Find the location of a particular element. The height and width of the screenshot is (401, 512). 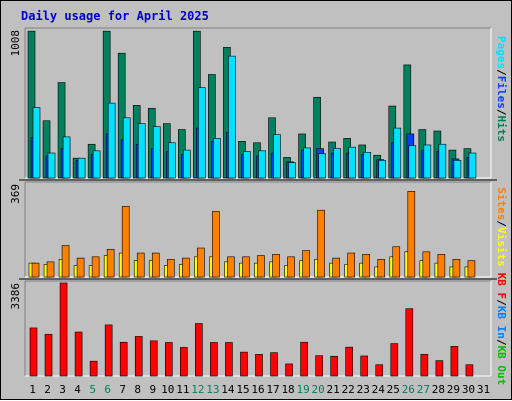

day-label: 1 is located at coordinates (32, 389).